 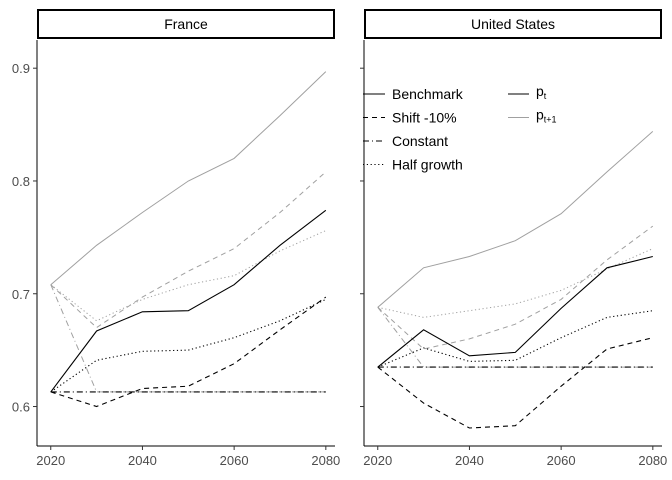 What do you see at coordinates (424, 118) in the screenshot?
I see `legend-label-shift: Shift -10%` at bounding box center [424, 118].